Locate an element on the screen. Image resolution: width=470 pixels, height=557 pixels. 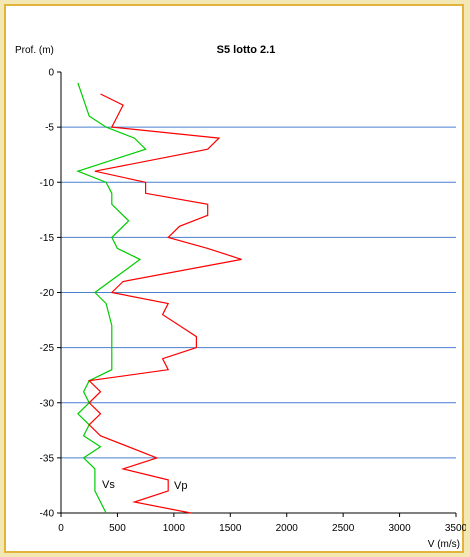
y-tick-label: -40 is located at coordinates (47, 514).